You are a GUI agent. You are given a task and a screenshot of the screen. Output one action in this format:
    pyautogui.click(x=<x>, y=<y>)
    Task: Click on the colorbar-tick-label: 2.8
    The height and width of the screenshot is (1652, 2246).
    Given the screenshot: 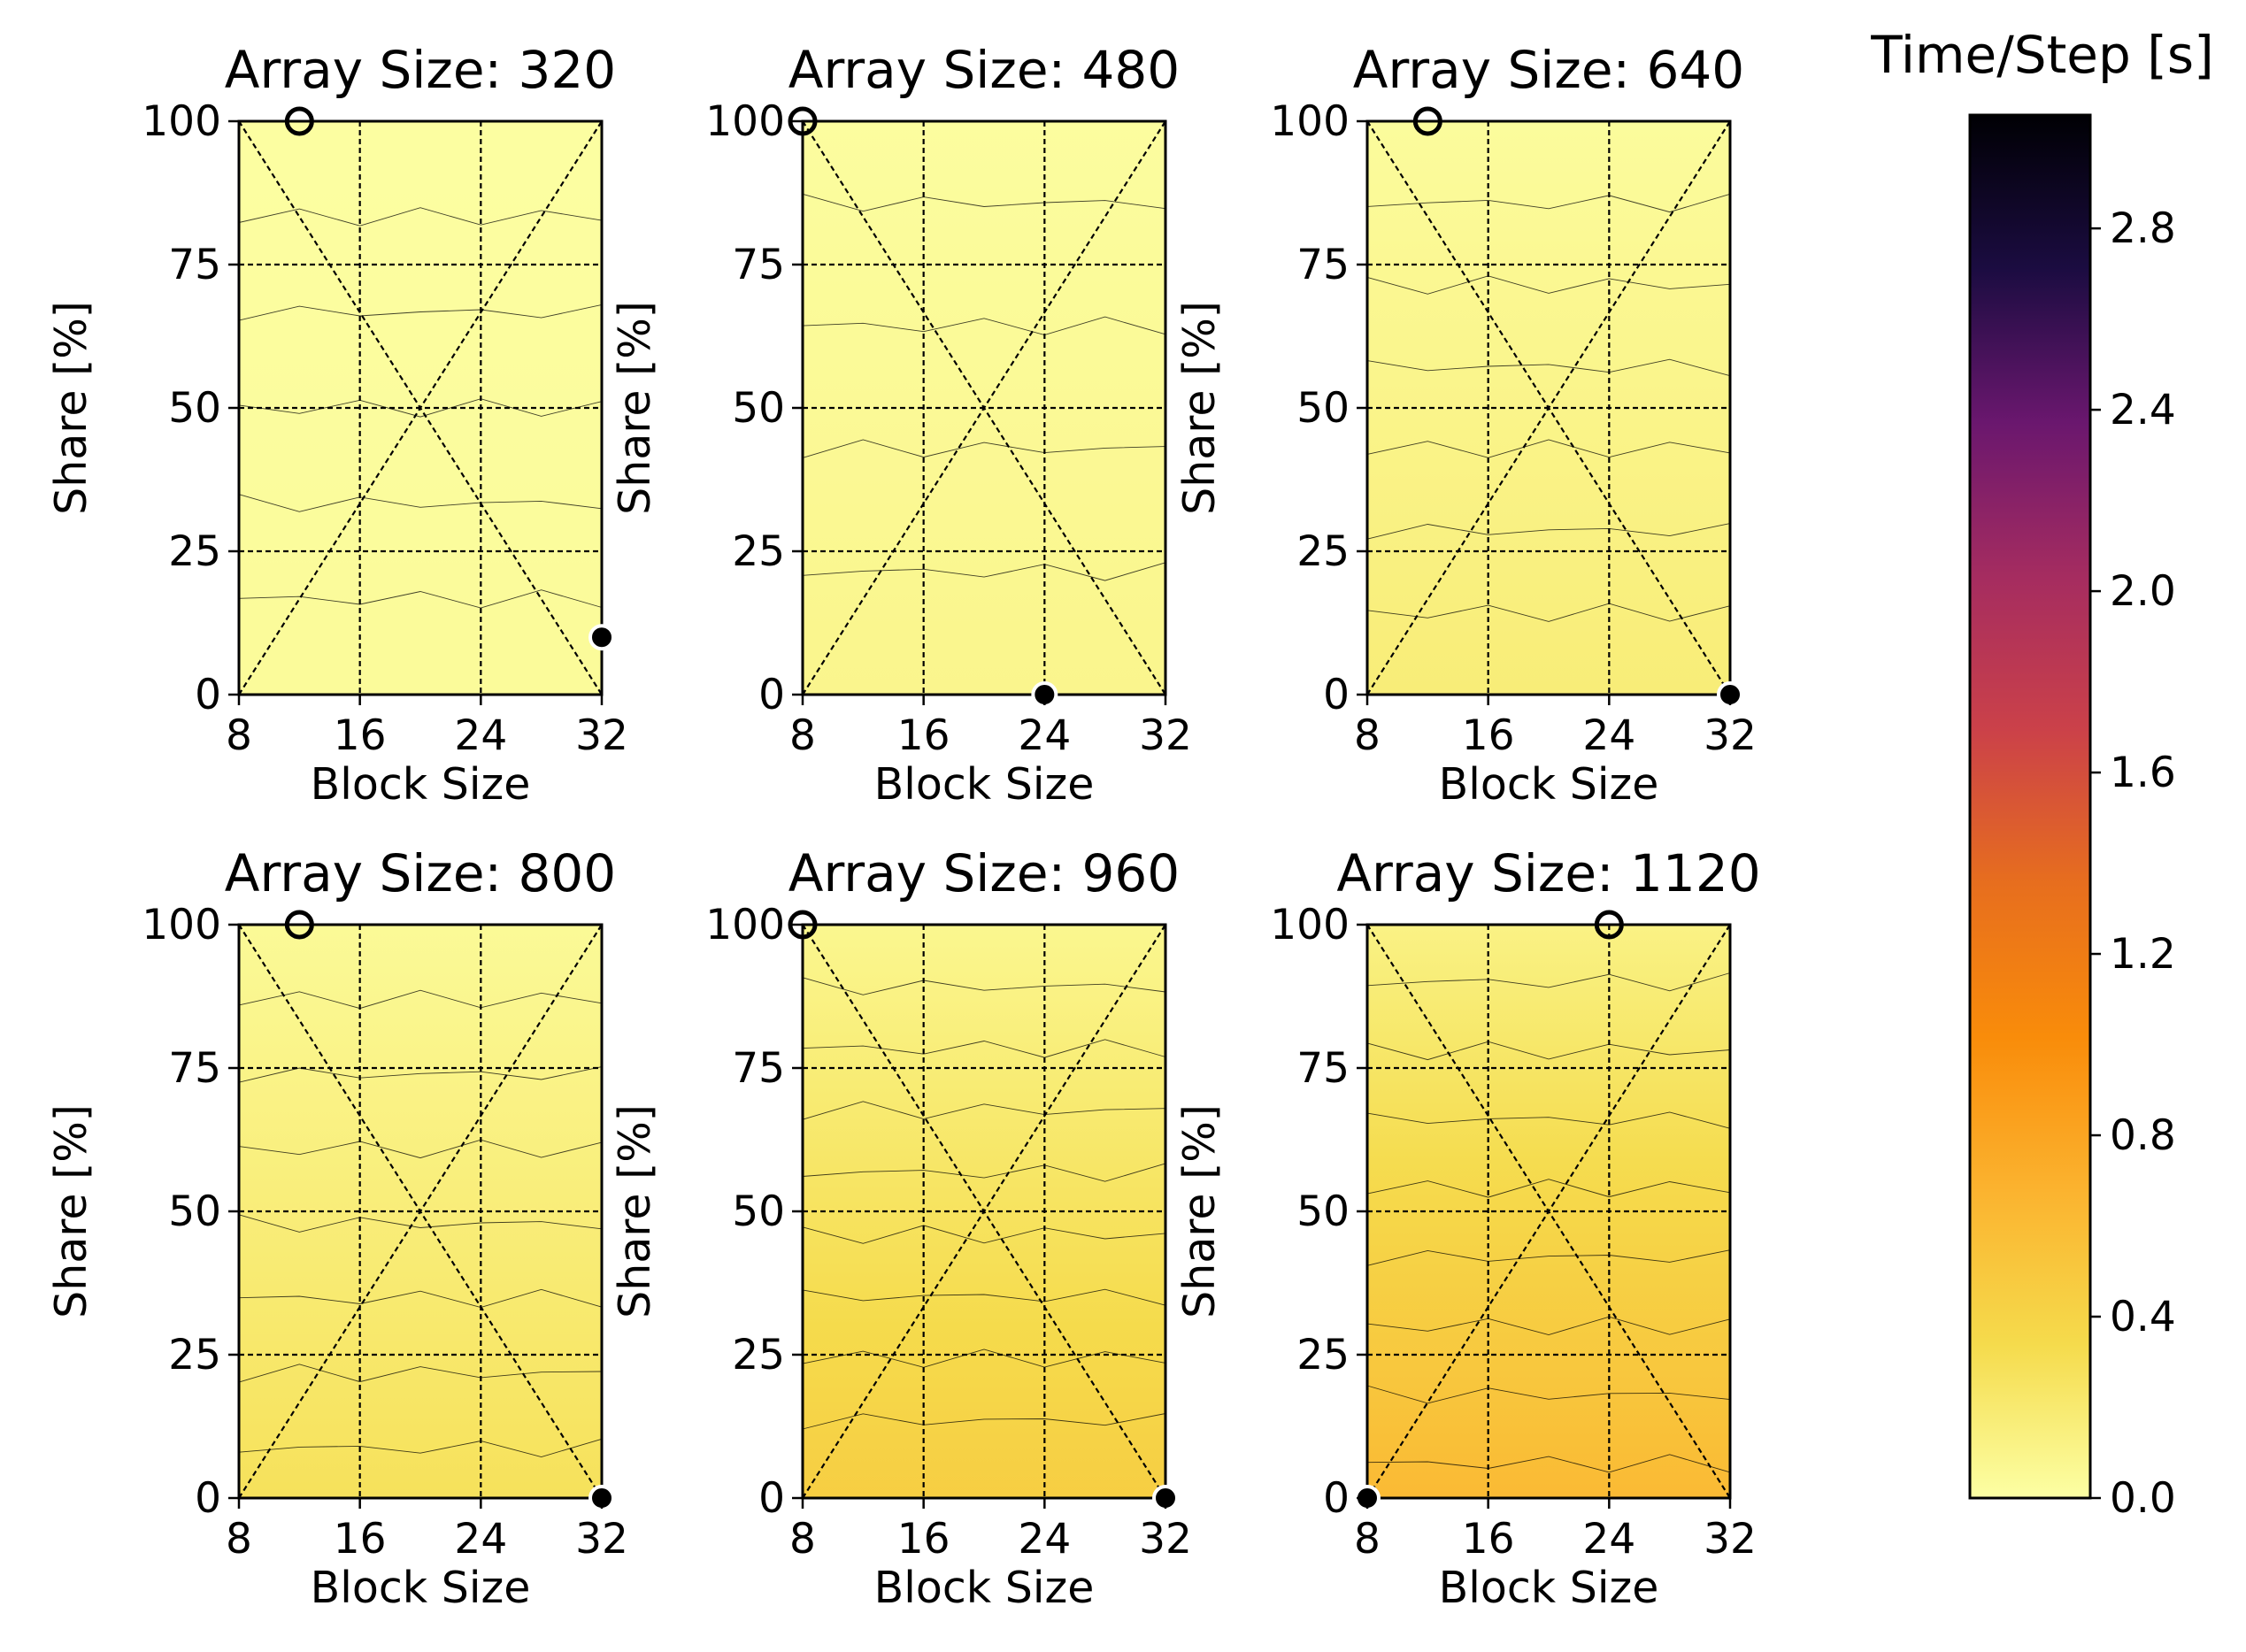 What is the action you would take?
    pyautogui.click(x=2143, y=228)
    